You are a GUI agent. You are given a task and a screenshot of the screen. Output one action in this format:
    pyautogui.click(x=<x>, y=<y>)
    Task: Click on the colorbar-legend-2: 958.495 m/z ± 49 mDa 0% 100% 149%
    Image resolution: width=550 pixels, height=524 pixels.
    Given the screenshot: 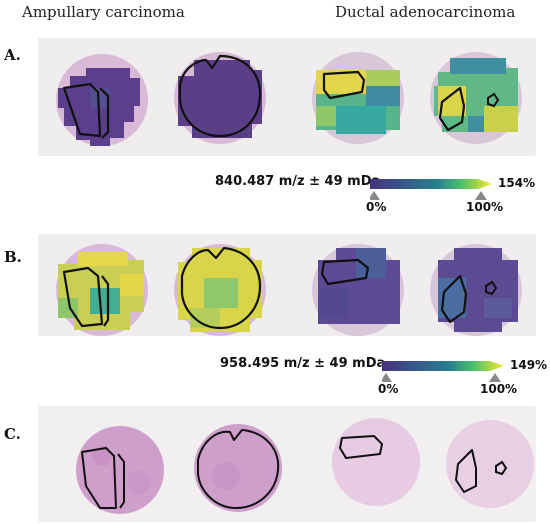 What is the action you would take?
    pyautogui.click(x=273, y=375)
    